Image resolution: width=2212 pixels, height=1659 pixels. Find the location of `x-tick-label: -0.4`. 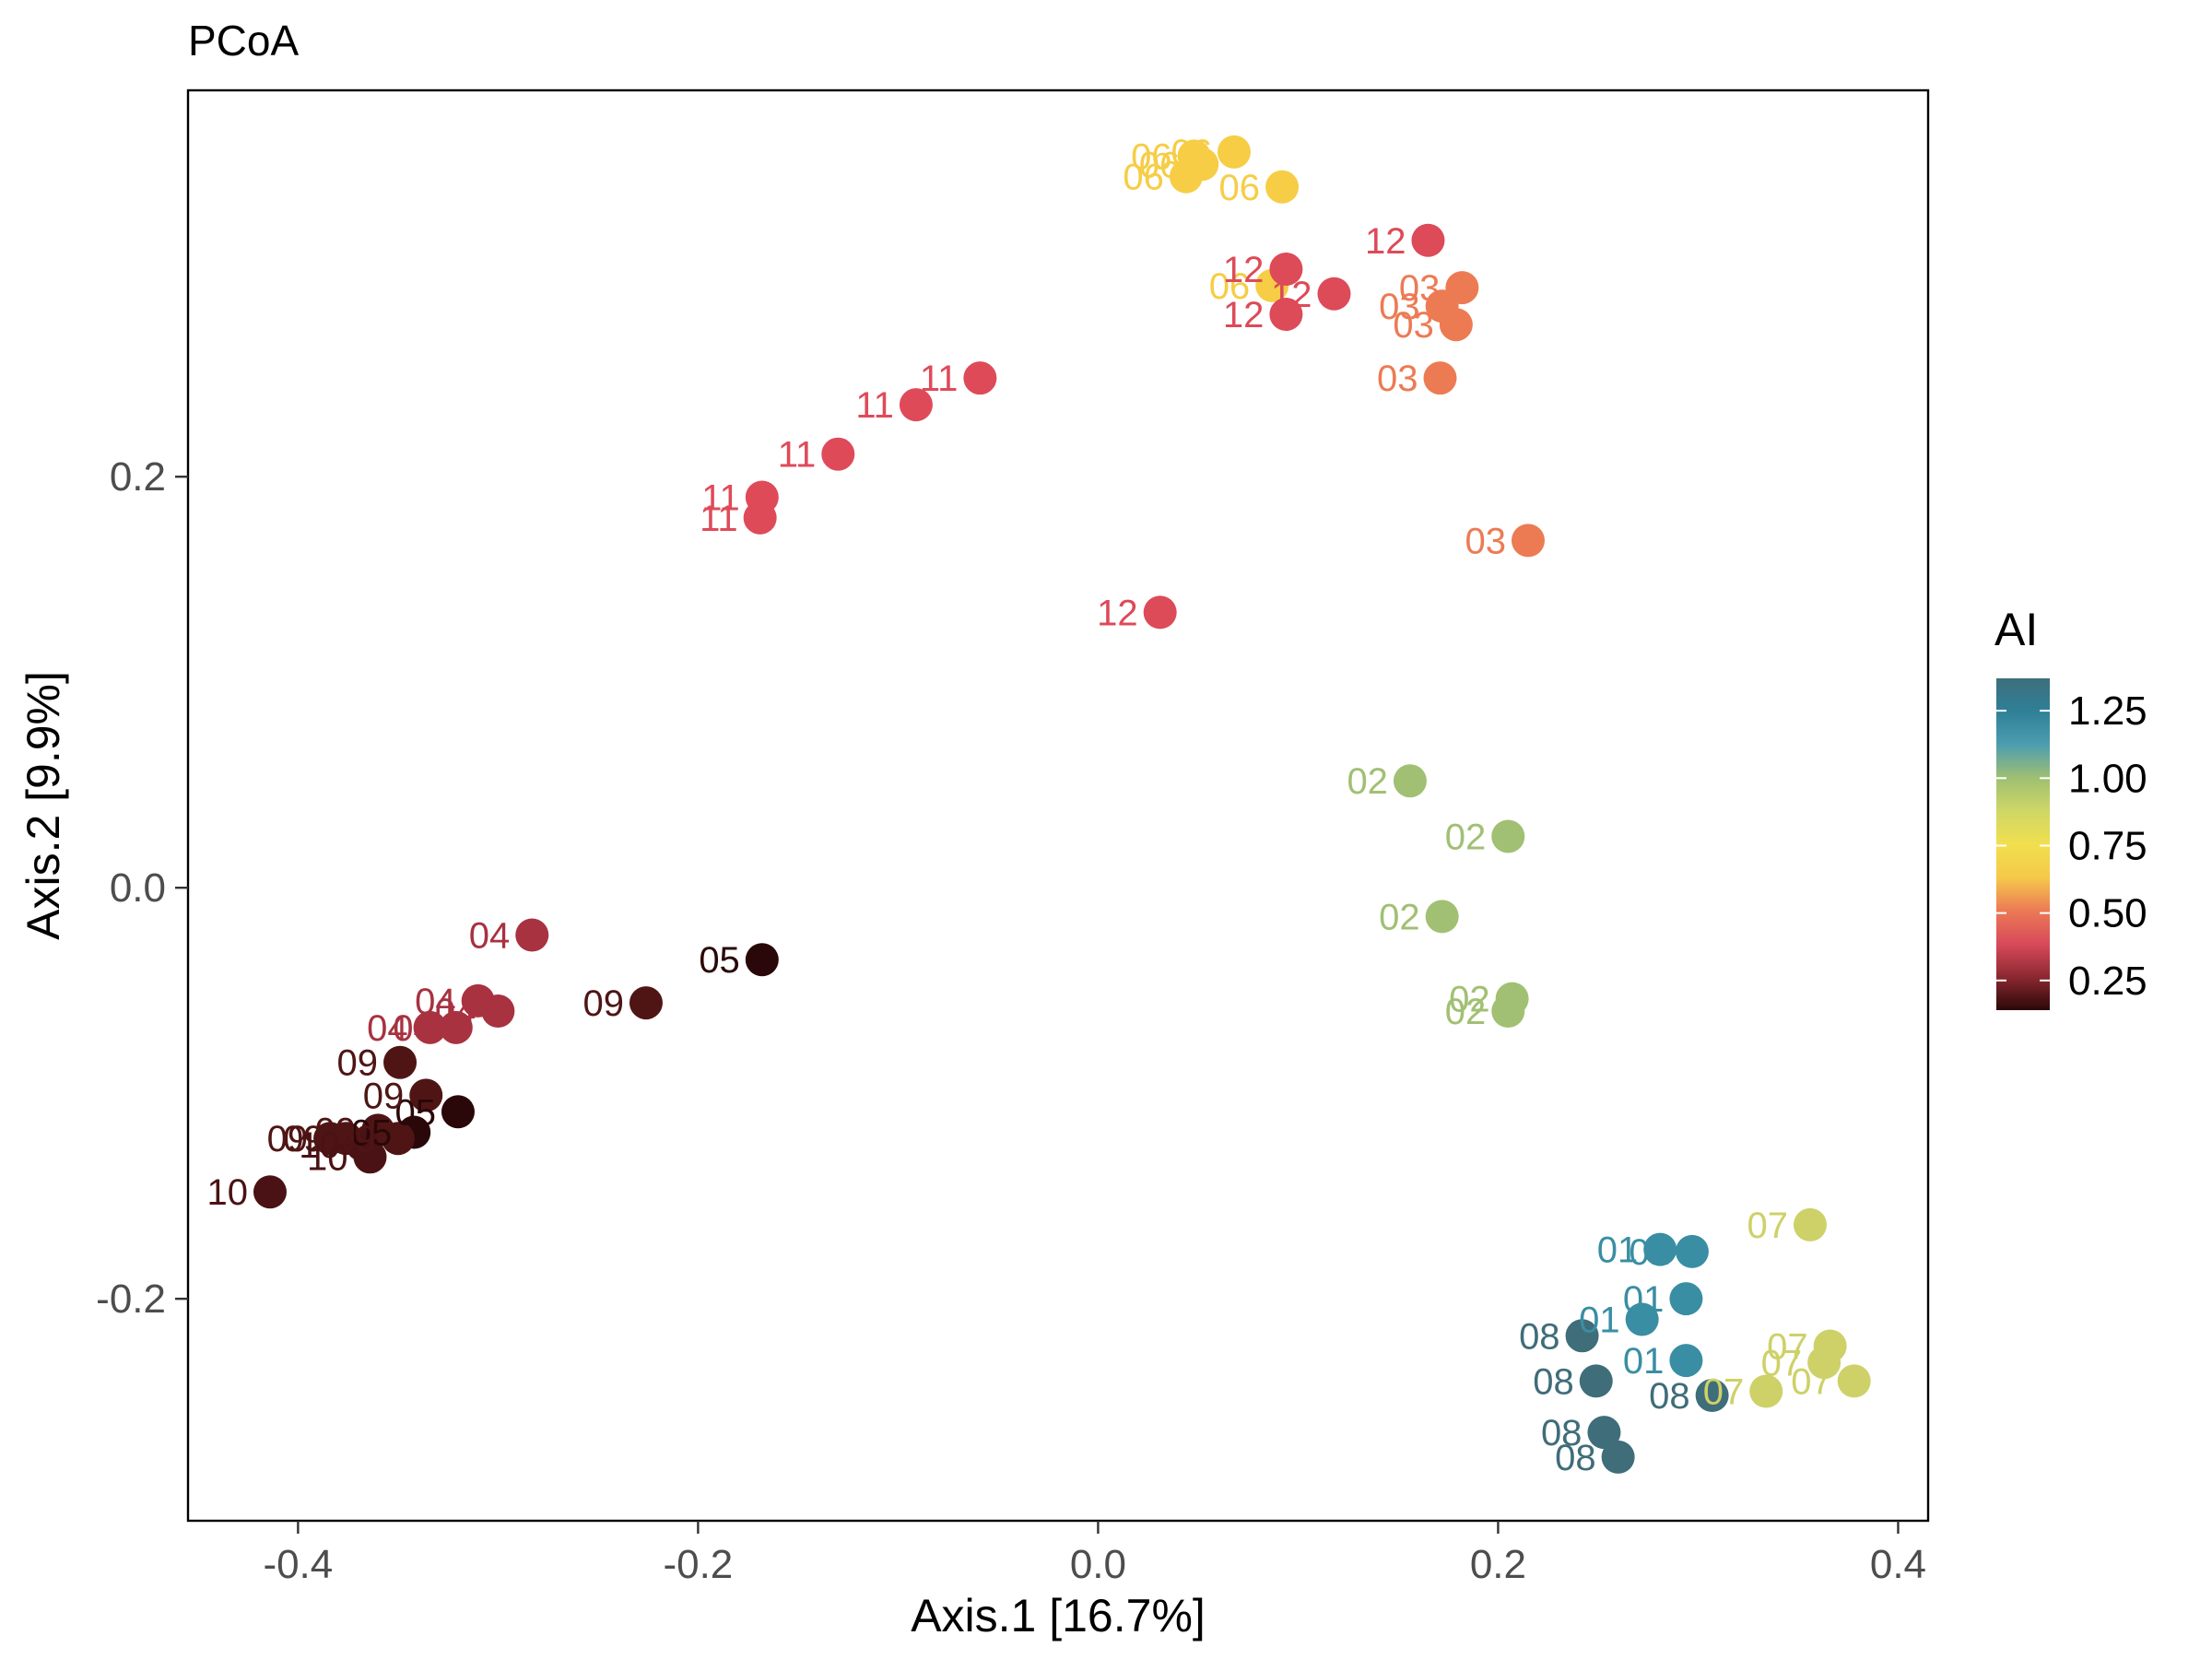

x-tick-label: -0.4 is located at coordinates (298, 1564).